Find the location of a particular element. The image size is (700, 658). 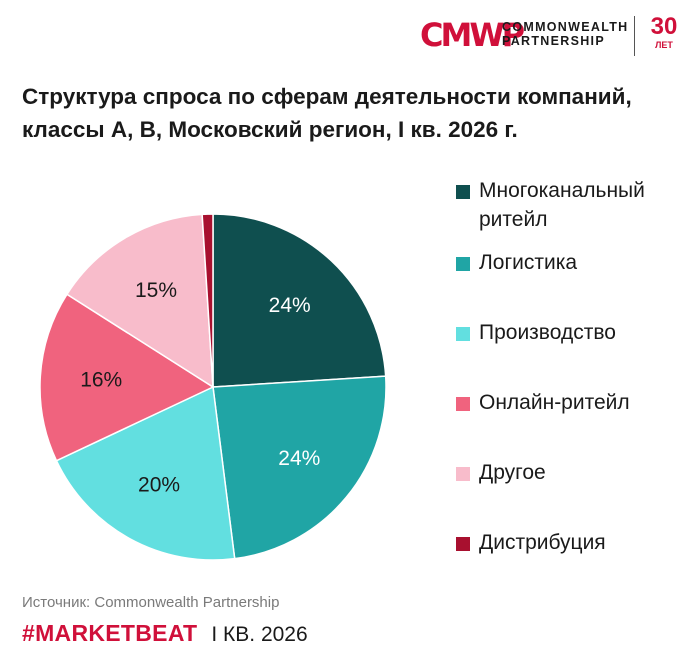

legend-label: Другое is located at coordinates (512, 472).